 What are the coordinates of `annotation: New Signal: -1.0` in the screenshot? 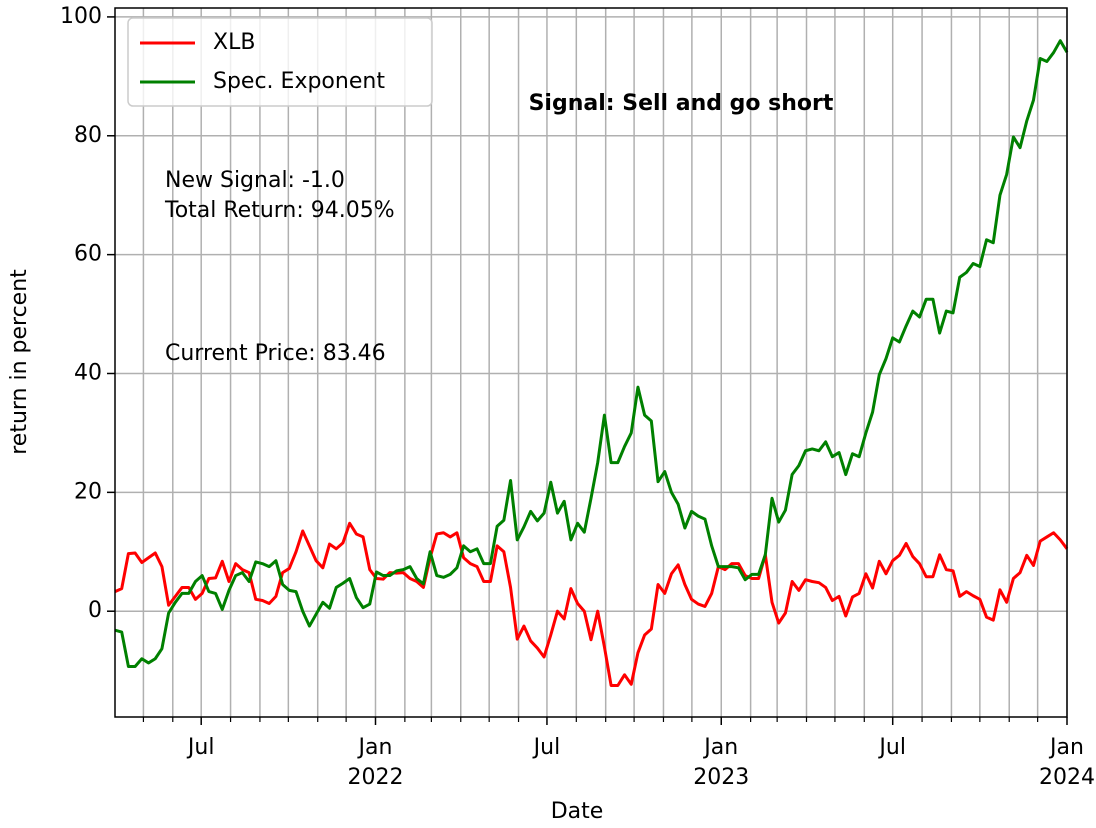 It's located at (255, 180).